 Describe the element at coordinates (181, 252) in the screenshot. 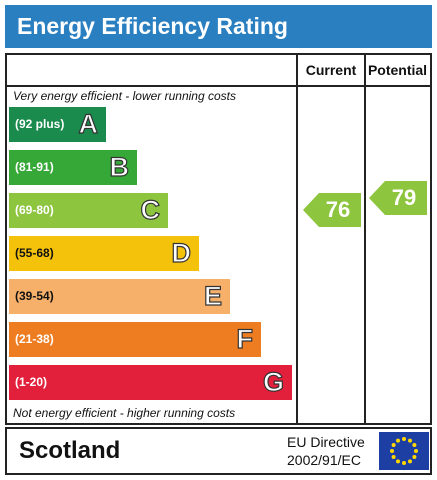

I see `band-d-letter: D` at that location.